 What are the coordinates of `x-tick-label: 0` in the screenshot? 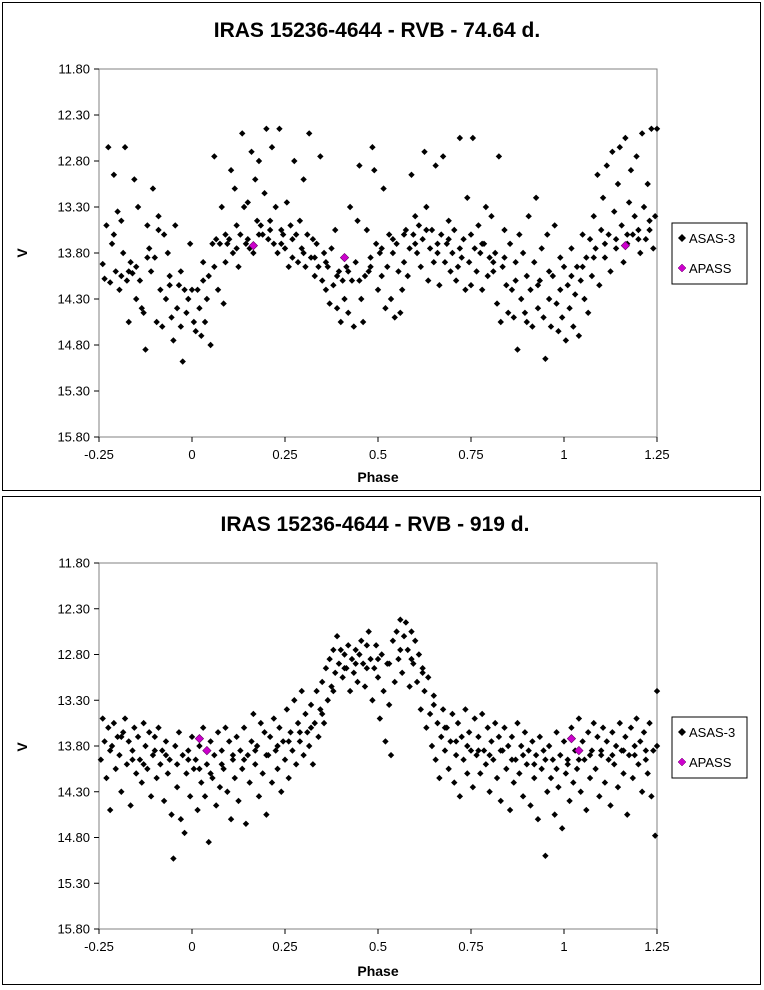 It's located at (191, 454).